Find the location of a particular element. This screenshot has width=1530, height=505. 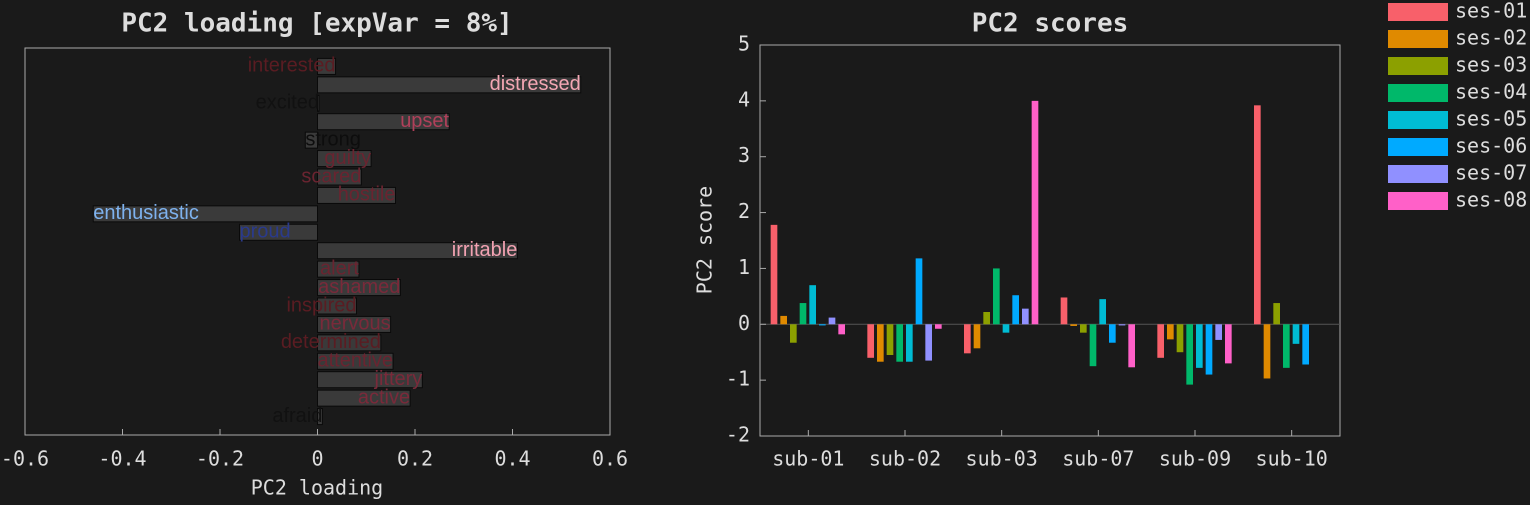

x-tick-label: sub-07 is located at coordinates (1098, 459).